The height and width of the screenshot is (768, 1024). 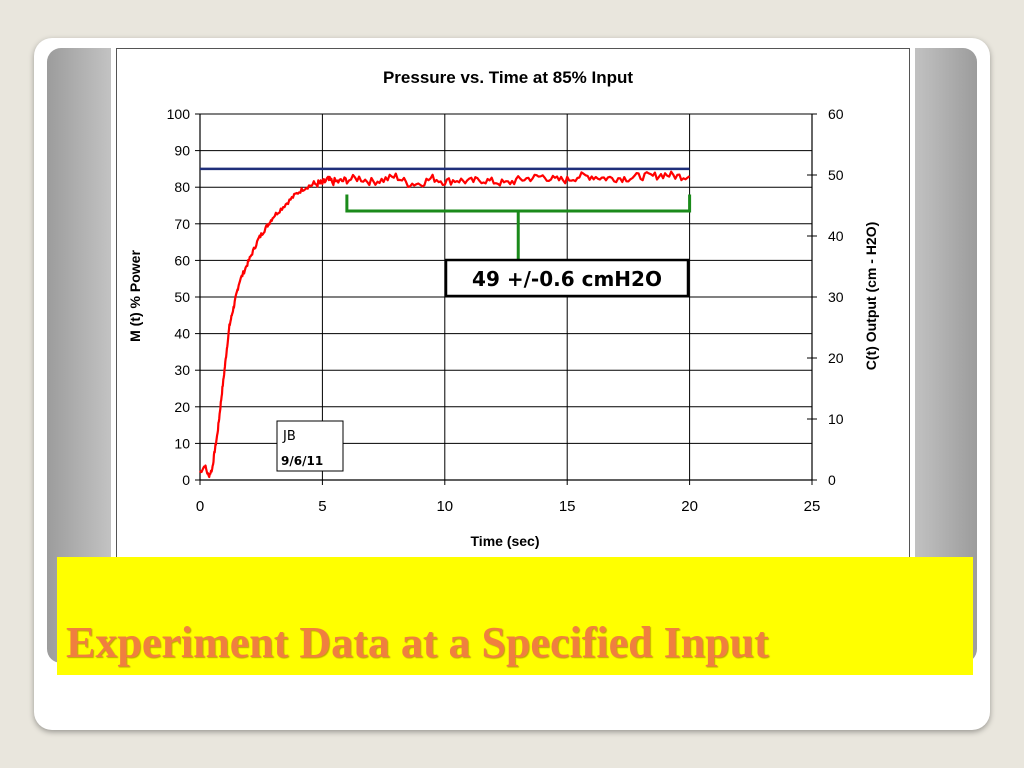 I want to click on signature-box, so click(x=310, y=446).